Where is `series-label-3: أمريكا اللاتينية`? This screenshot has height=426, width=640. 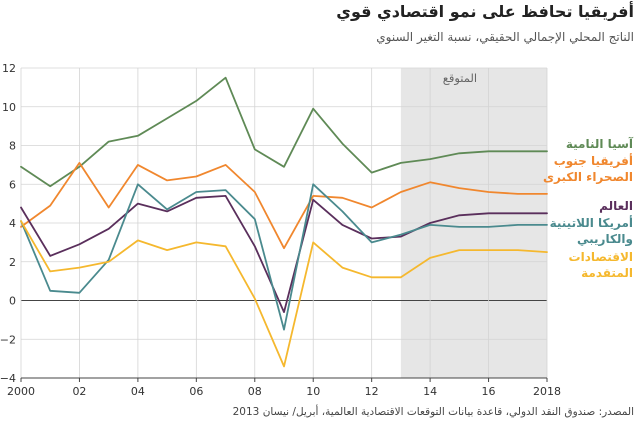 series-label-3: أمريكا اللاتينية is located at coordinates (591, 222).